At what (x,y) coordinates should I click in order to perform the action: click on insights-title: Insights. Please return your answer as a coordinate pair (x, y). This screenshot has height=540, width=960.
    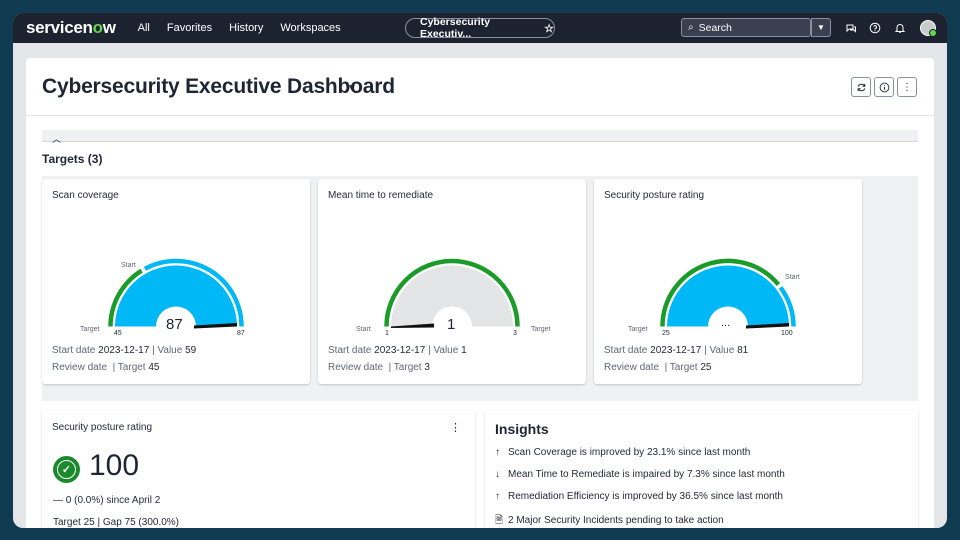
    Looking at the image, I should click on (522, 429).